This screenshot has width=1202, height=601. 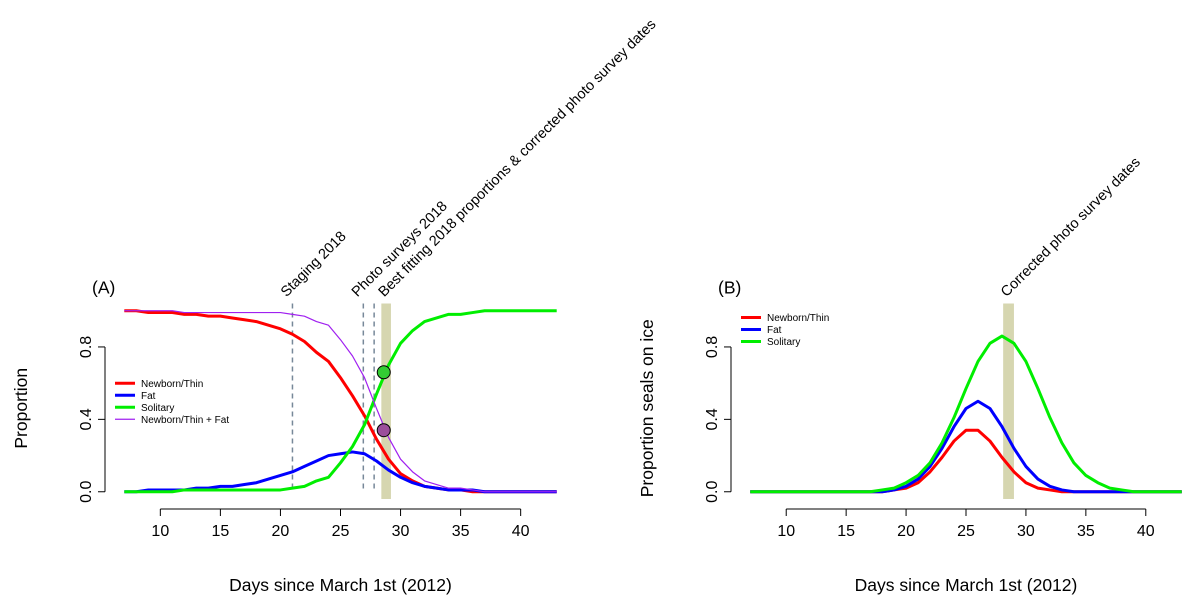 I want to click on legend-label: Newborn/Thin + Fat, so click(x=185, y=420).